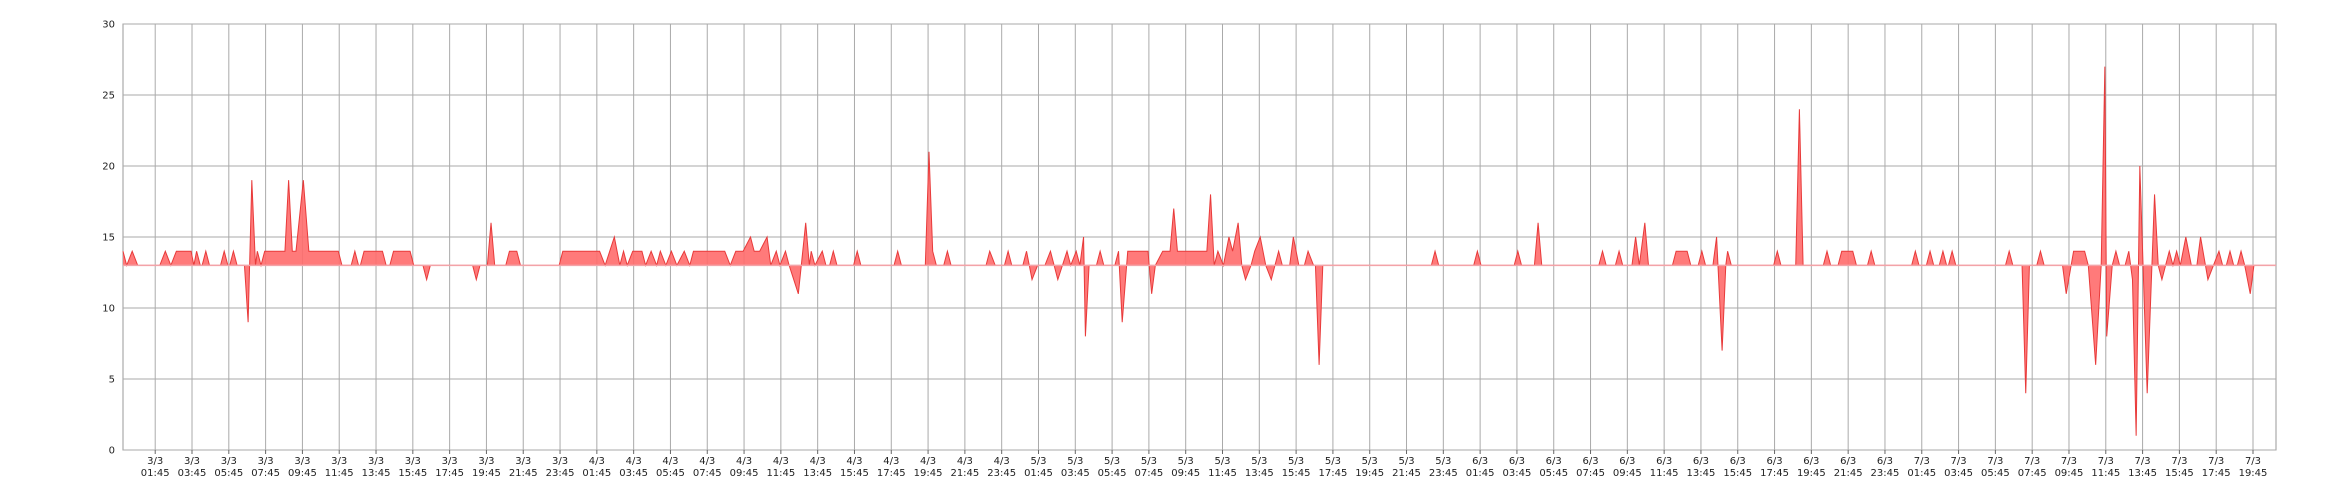 The height and width of the screenshot is (500, 2340). I want to click on x-tick-label: 5/3 15:45, so click(1296, 467).